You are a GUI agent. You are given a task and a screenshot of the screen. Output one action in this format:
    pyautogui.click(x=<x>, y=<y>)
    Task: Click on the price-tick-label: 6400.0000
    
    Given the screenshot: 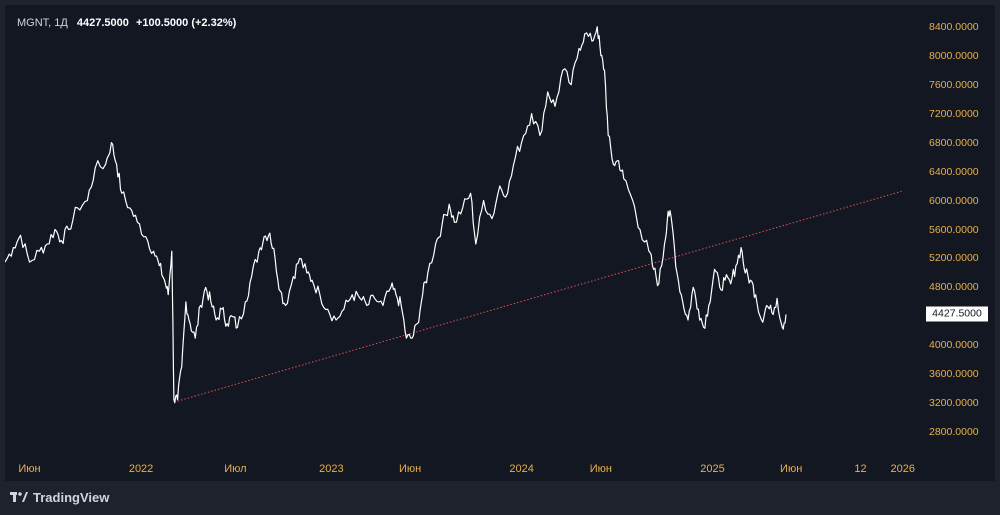 What is the action you would take?
    pyautogui.click(x=954, y=171)
    